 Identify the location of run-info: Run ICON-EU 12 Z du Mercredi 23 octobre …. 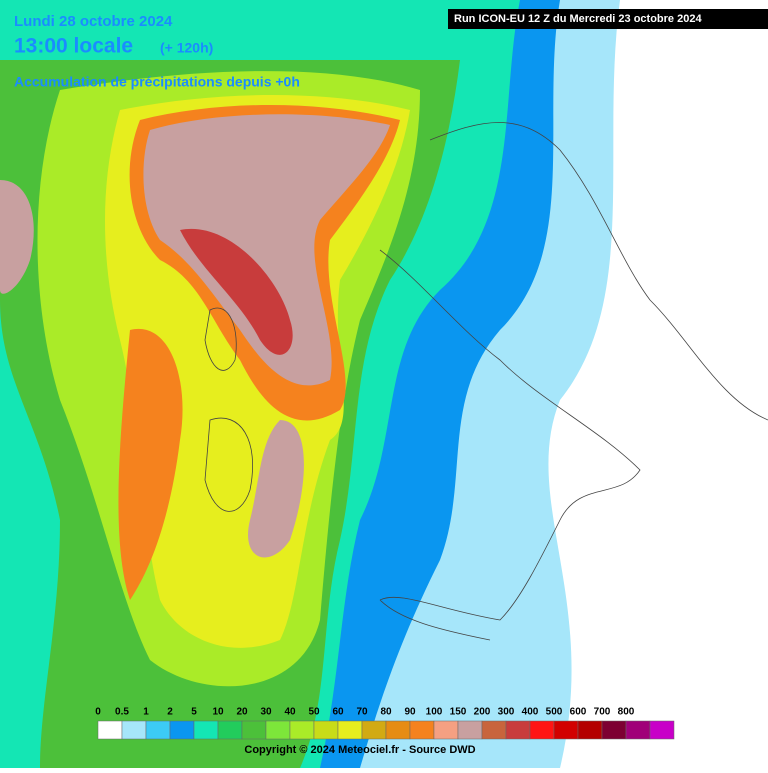
(578, 19).